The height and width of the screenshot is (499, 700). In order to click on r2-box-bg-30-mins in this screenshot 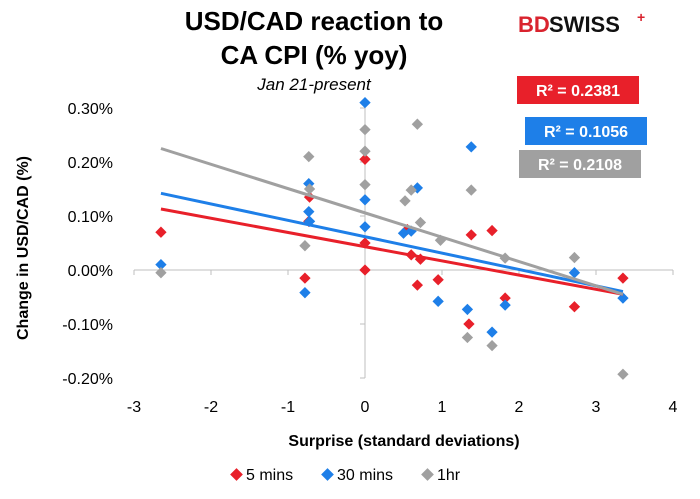, I will do `click(586, 131)`.